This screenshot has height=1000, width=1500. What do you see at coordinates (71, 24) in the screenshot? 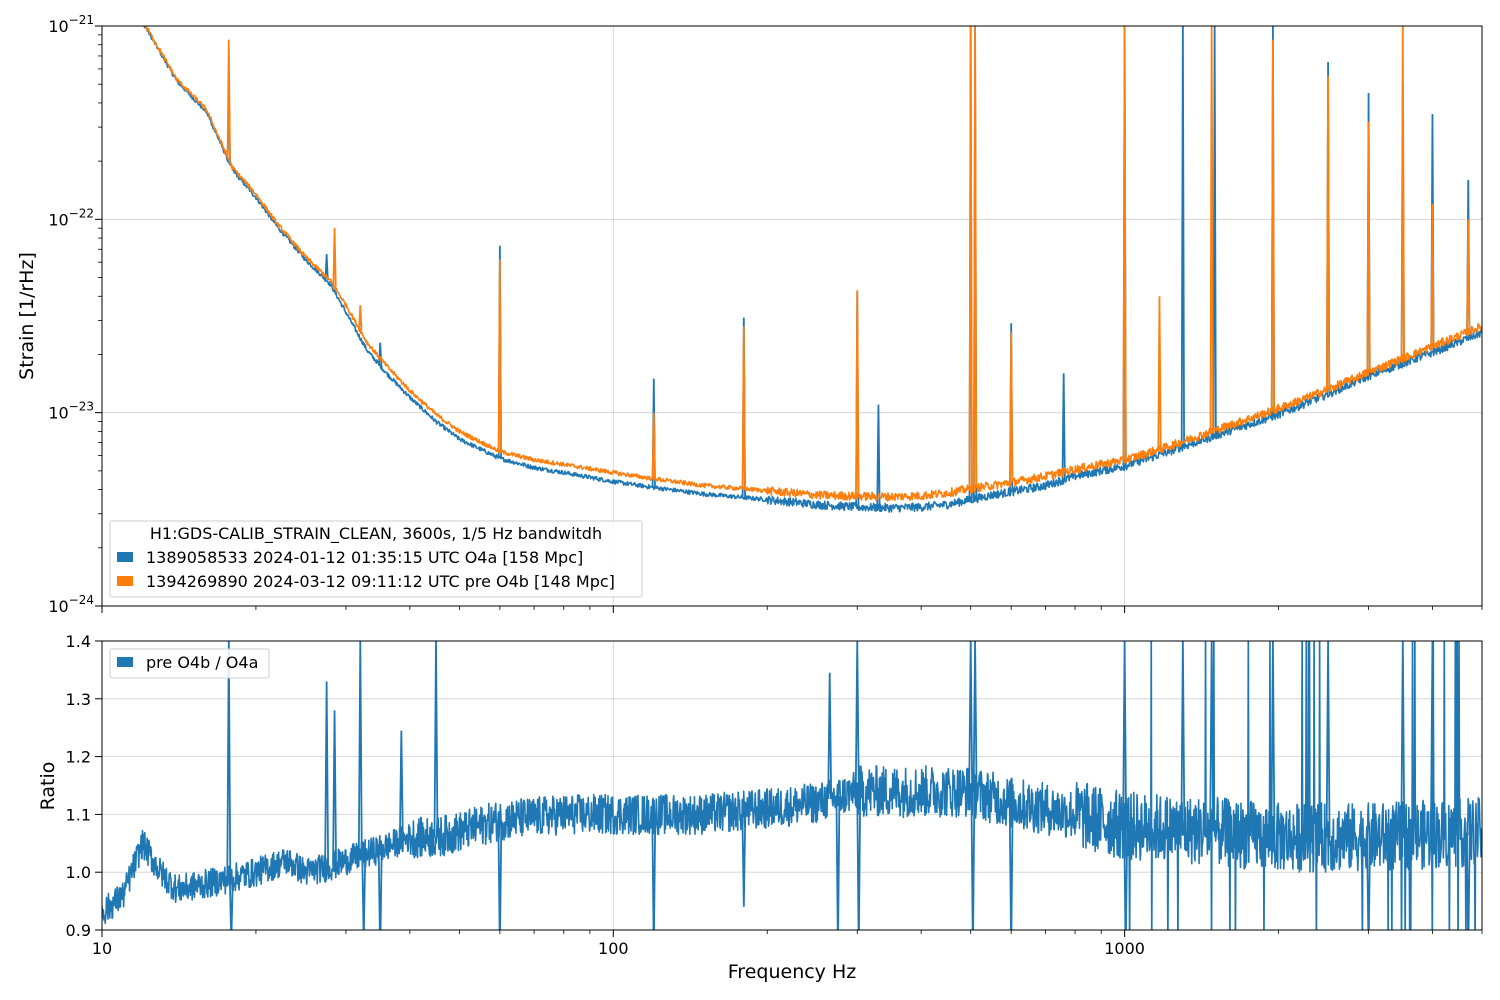
I see `strain-y-tick-label: 10−21` at bounding box center [71, 24].